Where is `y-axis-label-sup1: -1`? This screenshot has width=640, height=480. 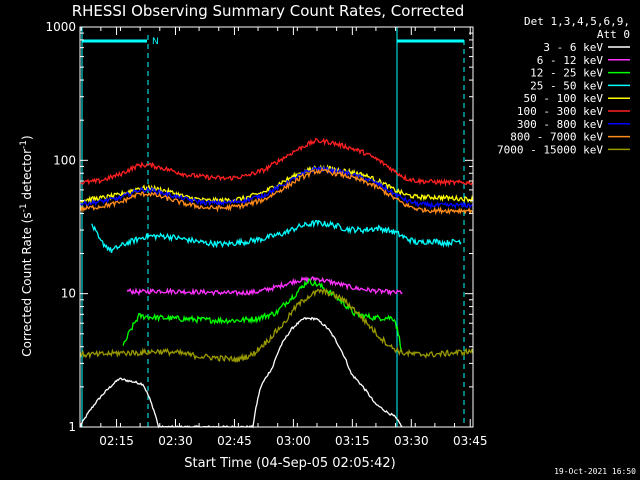
y-axis-label-sup1: -1 is located at coordinates (24, 207).